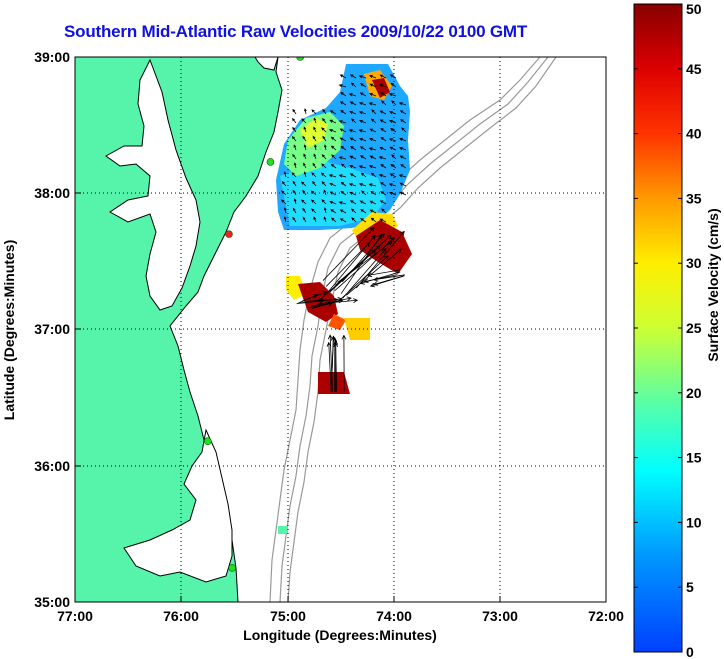 Image resolution: width=724 pixels, height=659 pixels. What do you see at coordinates (9, 330) in the screenshot?
I see `y-axis-label: Latitude (Degrees:Minutes)` at bounding box center [9, 330].